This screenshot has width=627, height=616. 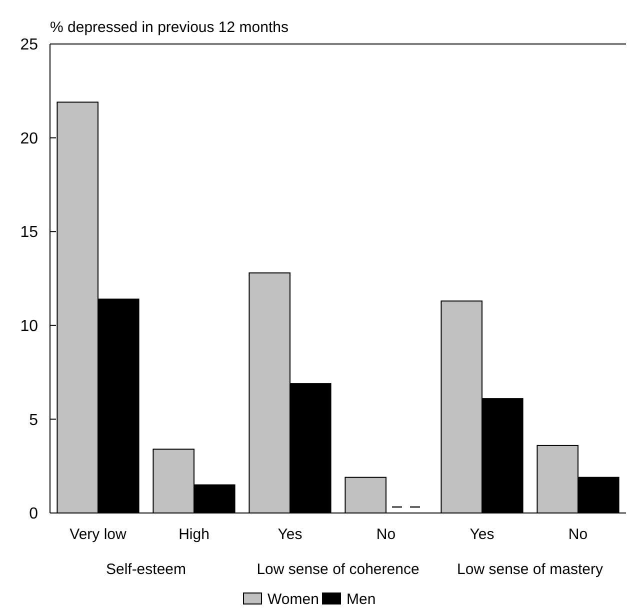 I want to click on text: Low sense of mastery, so click(x=530, y=569).